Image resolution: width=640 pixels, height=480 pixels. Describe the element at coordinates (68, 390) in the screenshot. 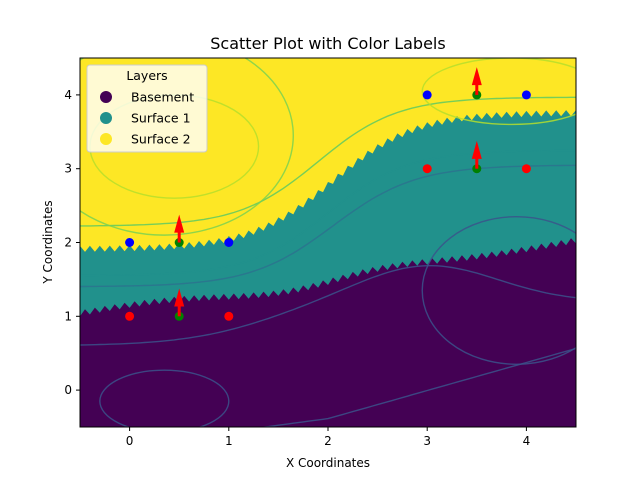

I see `y-tick-label: 0` at that location.